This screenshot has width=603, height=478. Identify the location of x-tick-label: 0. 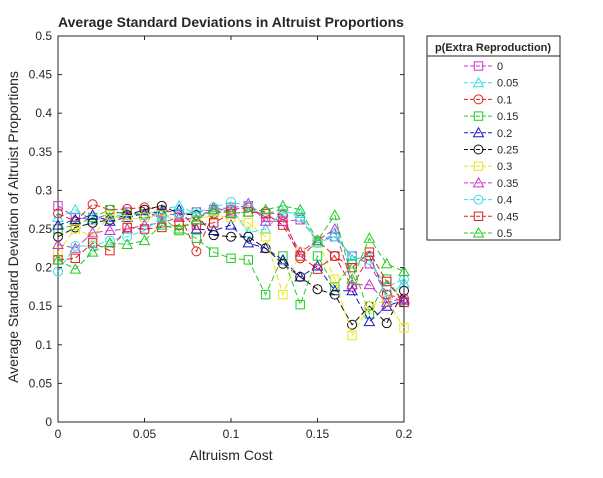
(58, 434).